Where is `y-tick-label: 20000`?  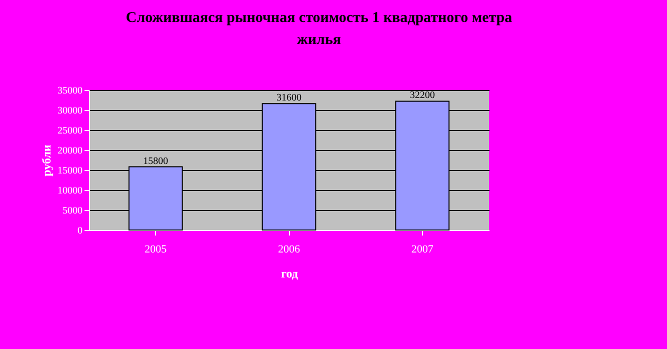 y-tick-label: 20000 is located at coordinates (70, 151).